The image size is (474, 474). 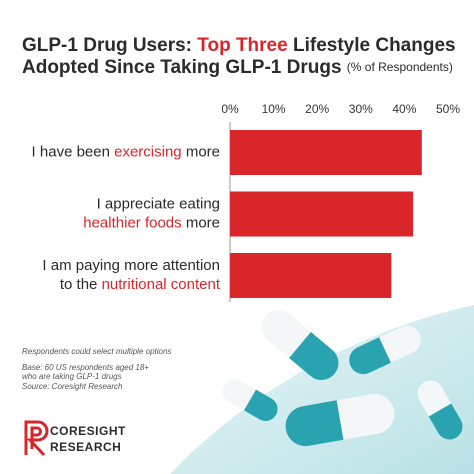 I want to click on footnote: Source: Coresight Research, so click(x=72, y=386).